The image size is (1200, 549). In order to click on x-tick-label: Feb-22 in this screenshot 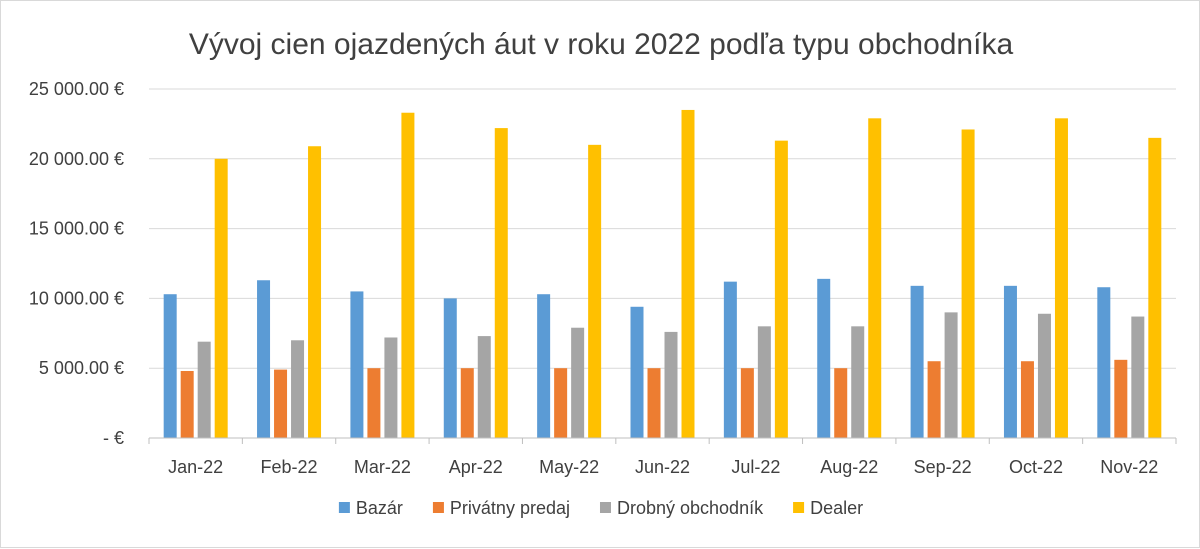, I will do `click(289, 467)`.